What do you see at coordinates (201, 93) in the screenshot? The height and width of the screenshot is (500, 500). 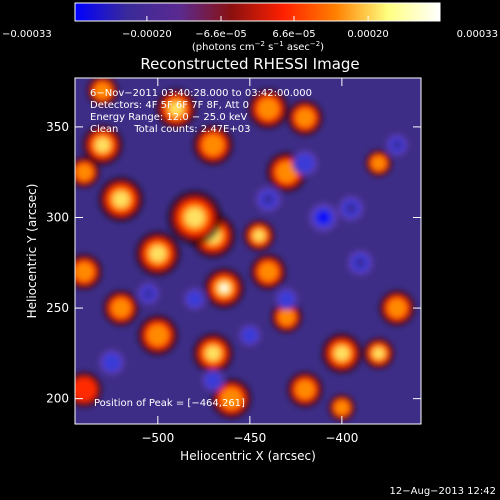 I see `annotation-time-range: 6−Nov−2011 03:40:28.000 to 03:42:00.000` at bounding box center [201, 93].